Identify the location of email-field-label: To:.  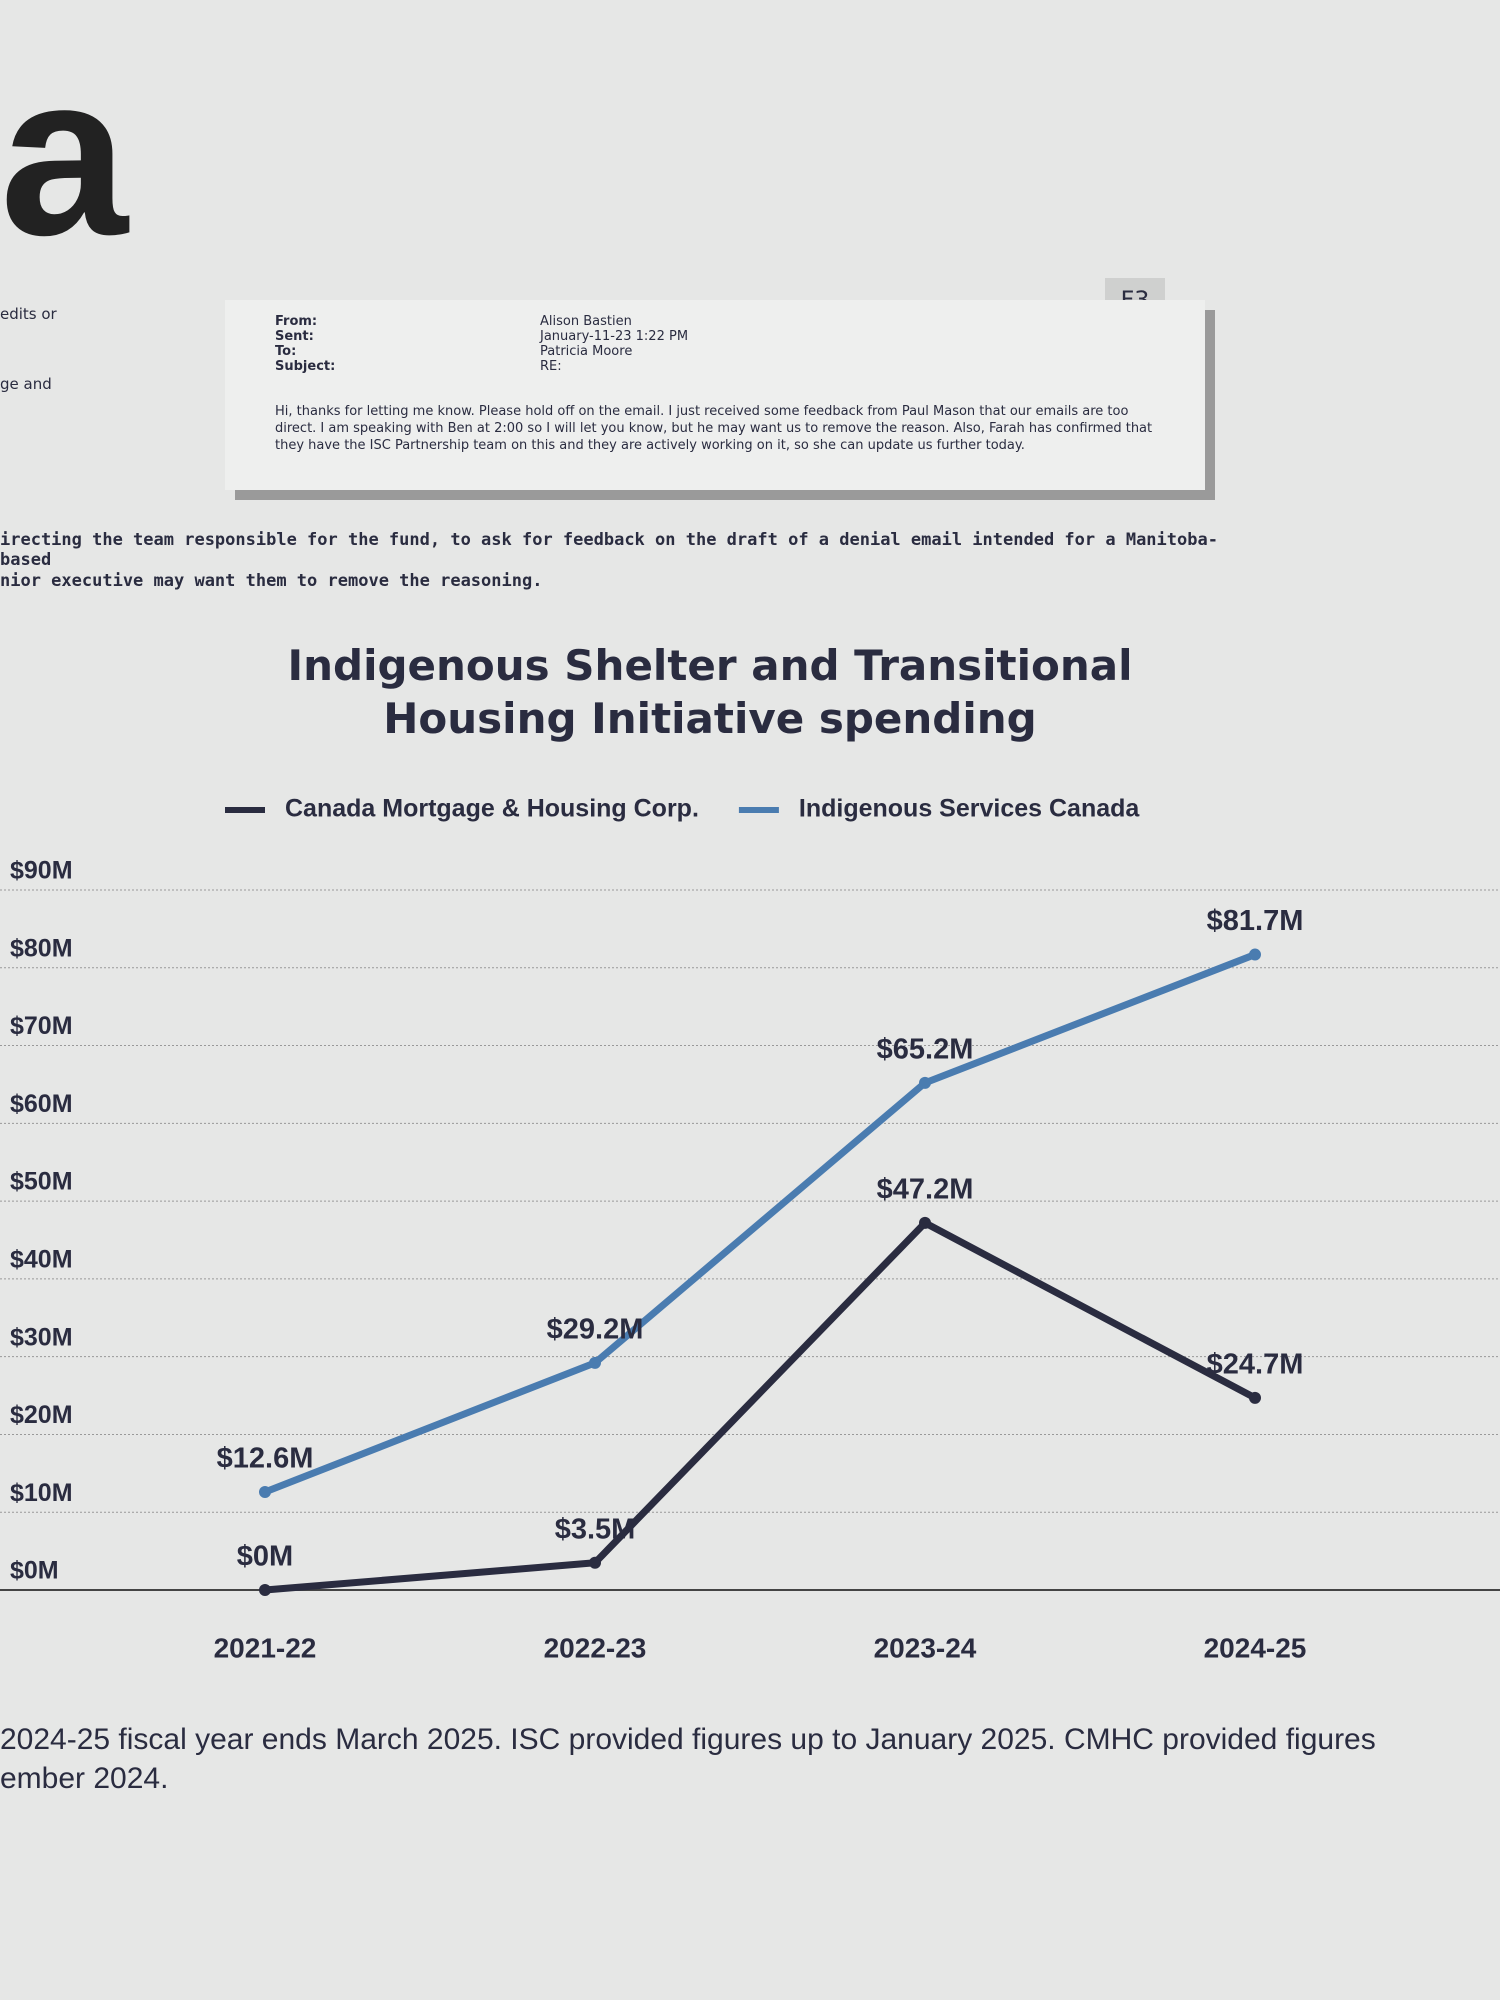
(286, 351).